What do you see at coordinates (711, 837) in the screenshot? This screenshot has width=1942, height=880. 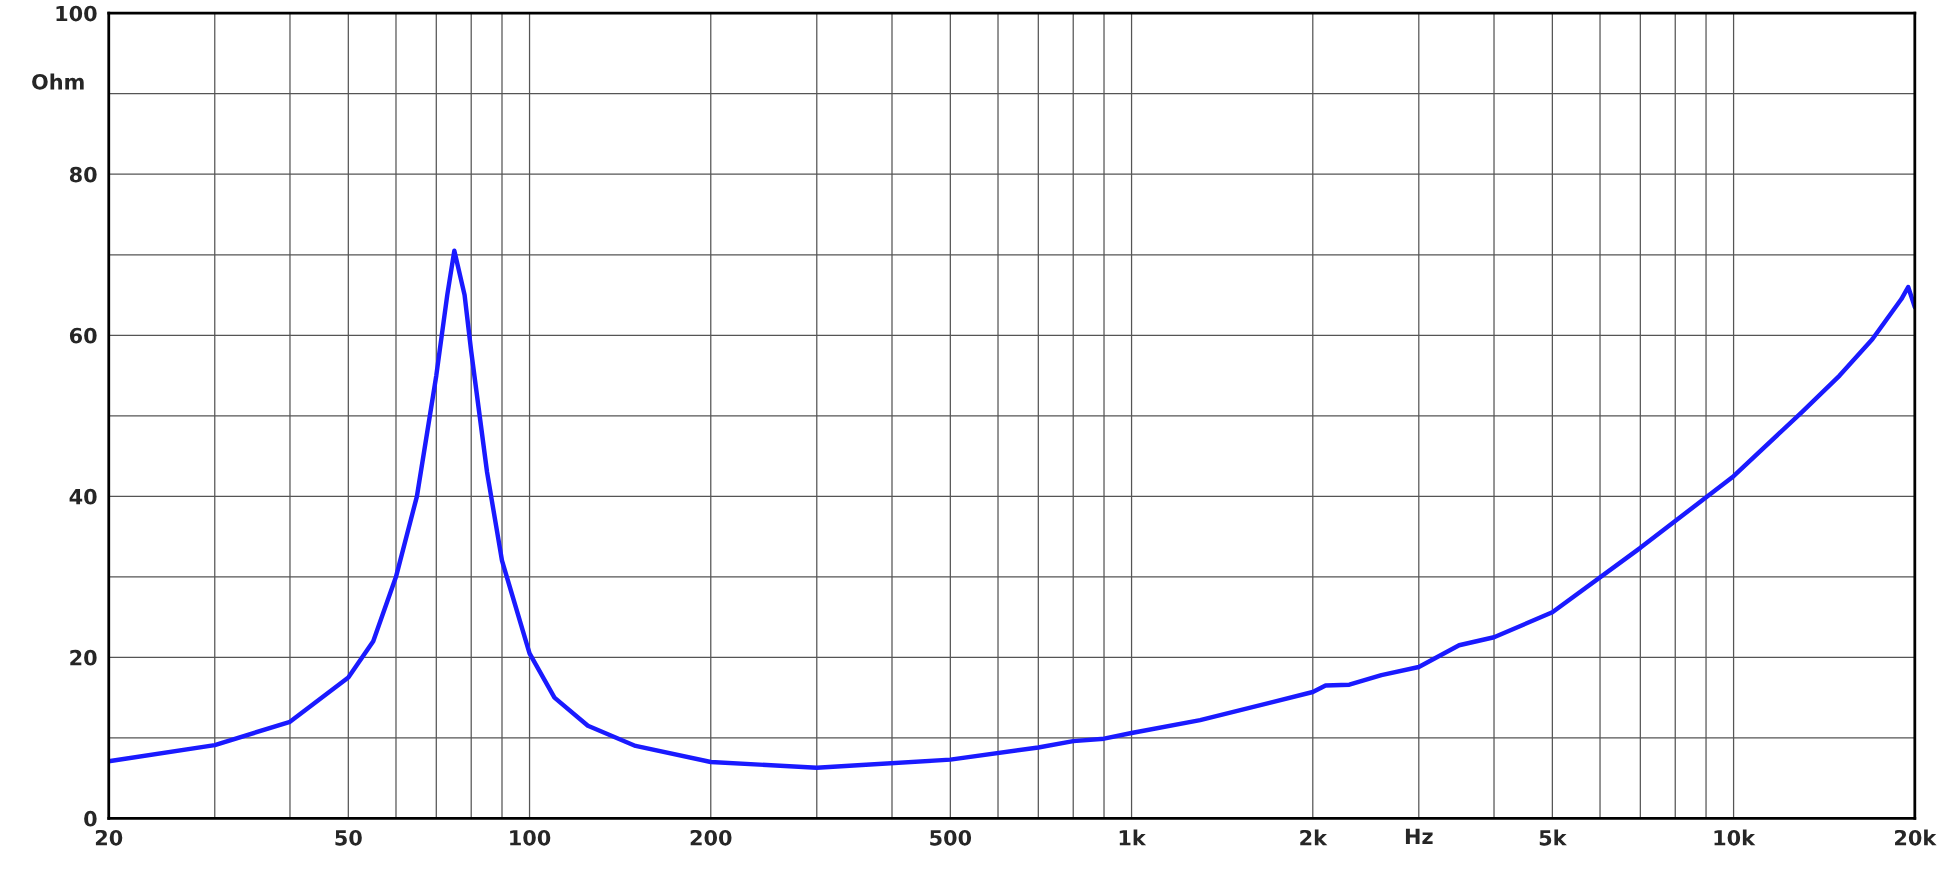 I see `x-tick-label: 200` at bounding box center [711, 837].